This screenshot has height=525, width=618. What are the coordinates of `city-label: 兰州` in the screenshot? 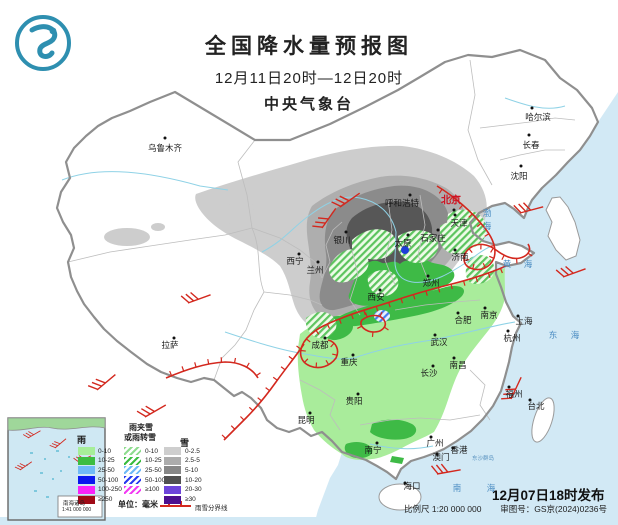 It's located at (315, 270).